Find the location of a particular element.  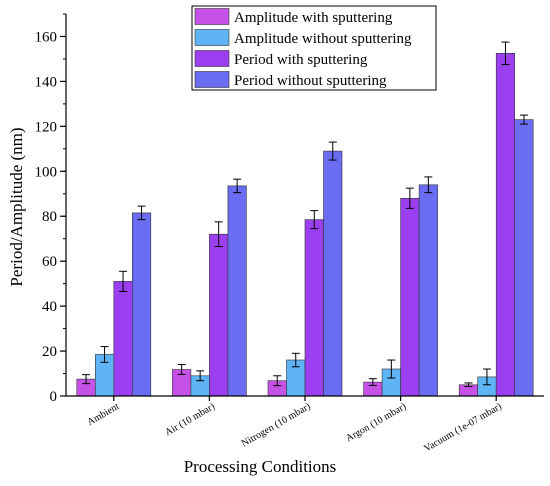

legend-label: Amplitude with sputtering is located at coordinates (313, 18).